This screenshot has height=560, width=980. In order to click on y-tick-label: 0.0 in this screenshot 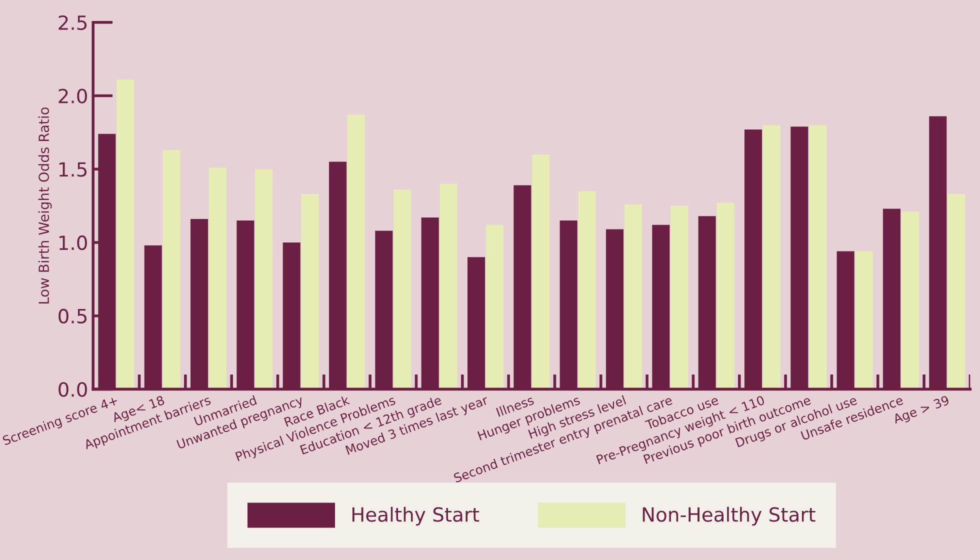, I will do `click(72, 389)`.